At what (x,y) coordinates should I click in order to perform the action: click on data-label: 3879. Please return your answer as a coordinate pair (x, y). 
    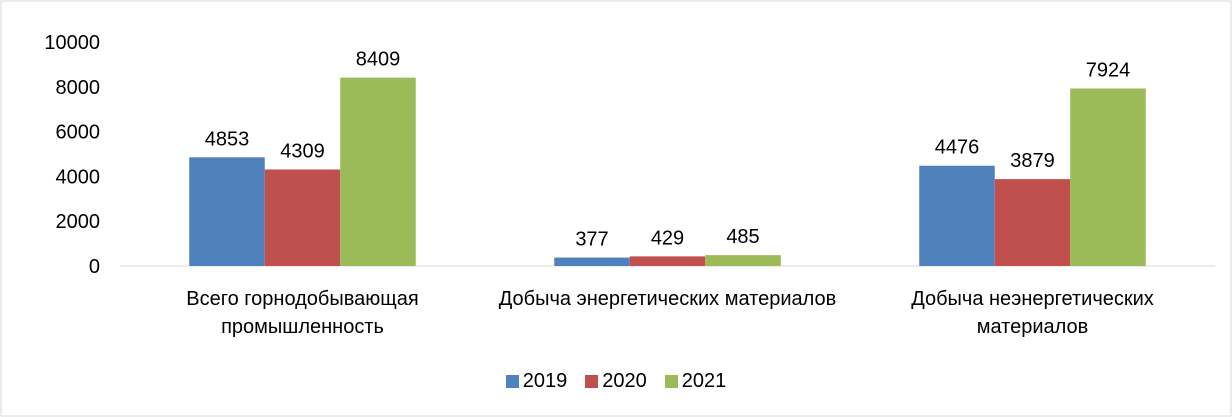
    Looking at the image, I should click on (1032, 161).